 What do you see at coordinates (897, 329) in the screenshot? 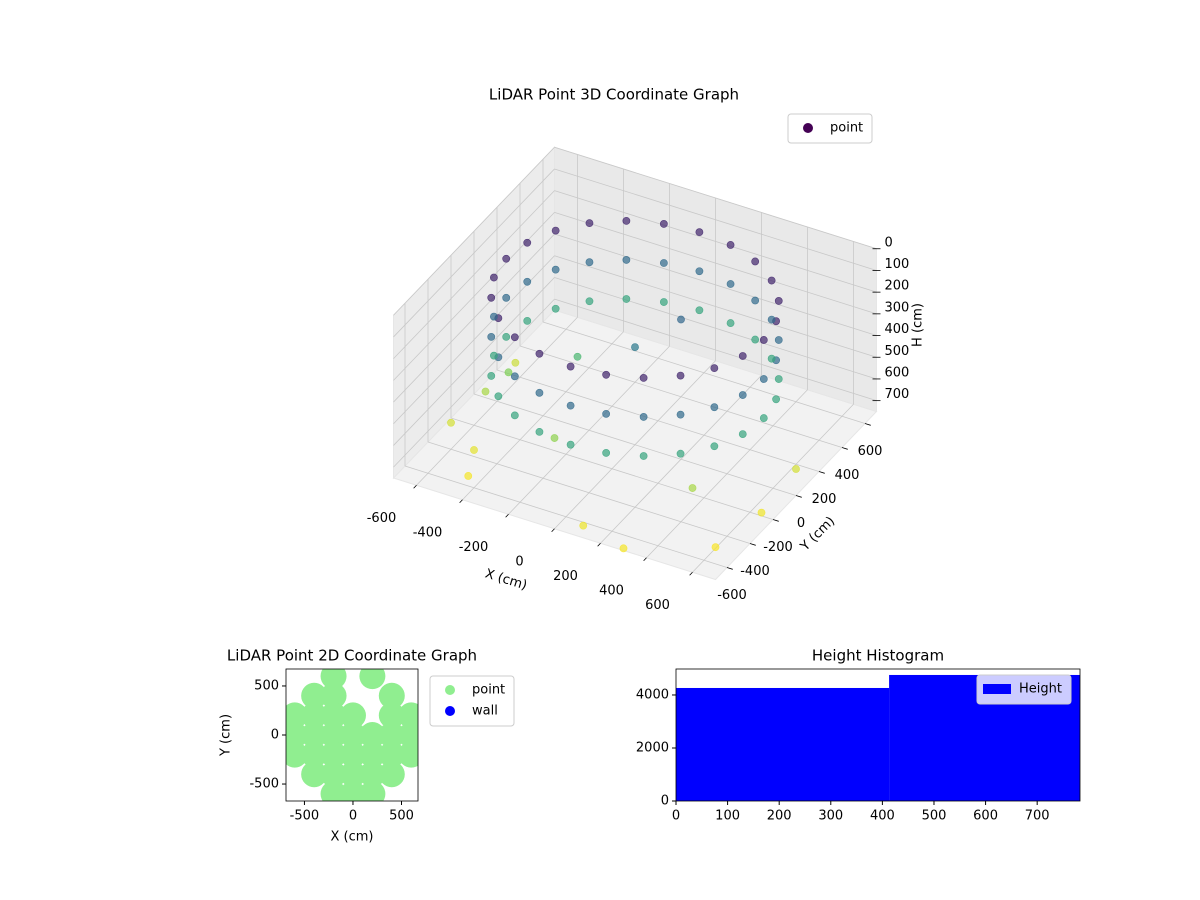
I see `z-tick-label: 400` at bounding box center [897, 329].